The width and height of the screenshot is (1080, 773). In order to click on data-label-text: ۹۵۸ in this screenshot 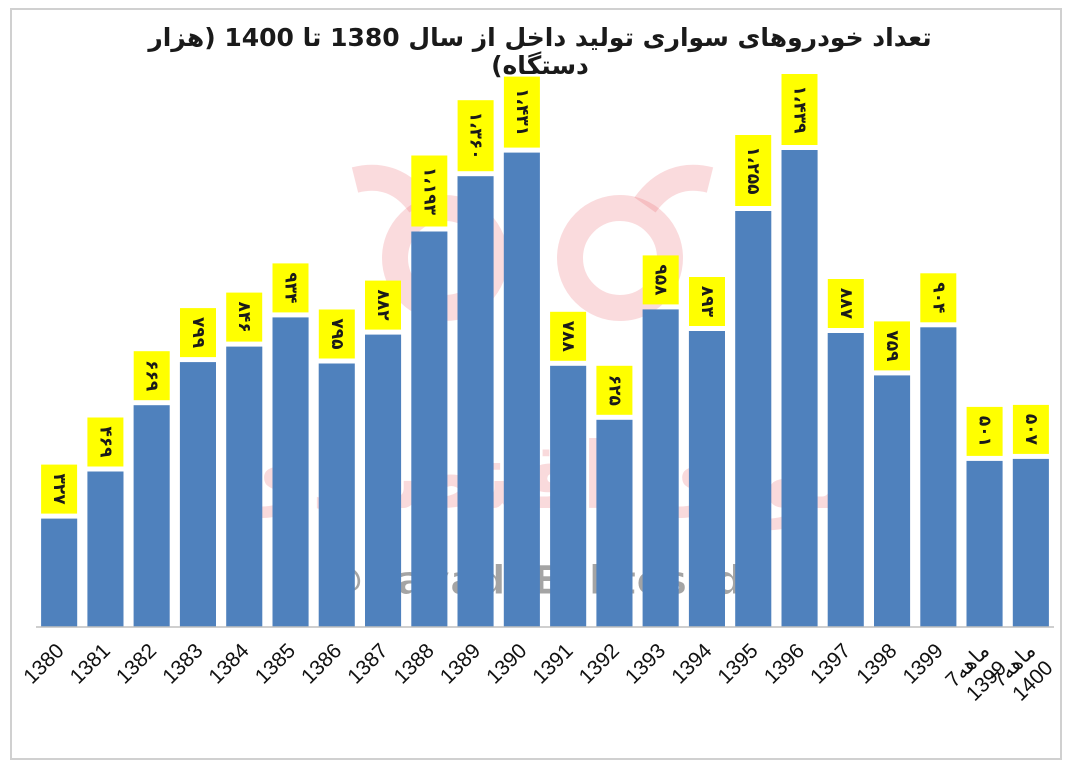, I will do `click(661, 280)`.